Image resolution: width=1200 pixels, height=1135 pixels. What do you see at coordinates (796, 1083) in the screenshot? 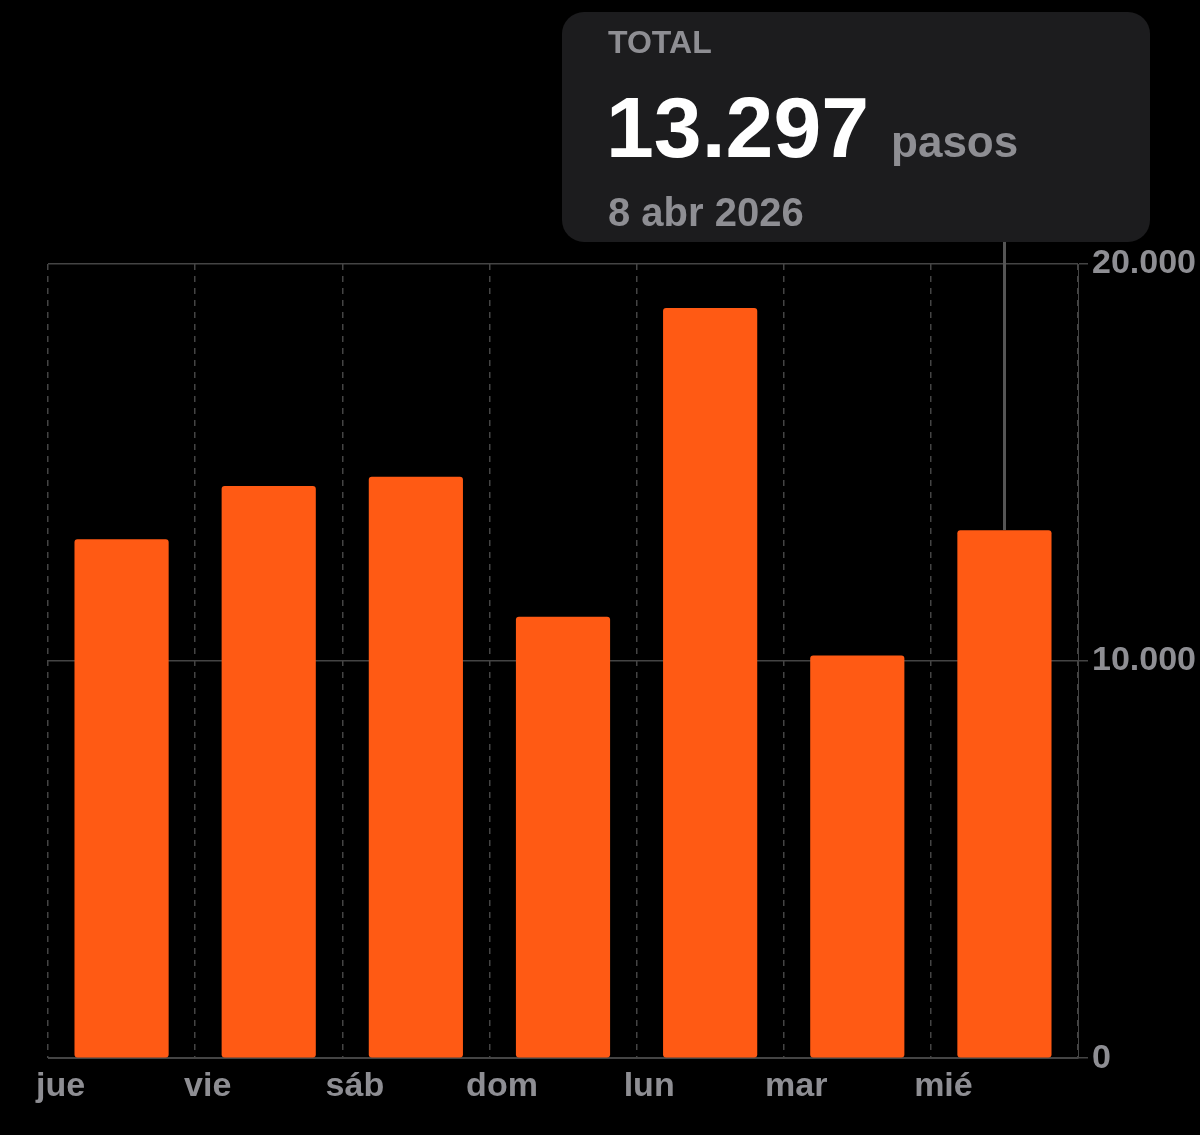
I see `x-tick-label: mar` at bounding box center [796, 1083].